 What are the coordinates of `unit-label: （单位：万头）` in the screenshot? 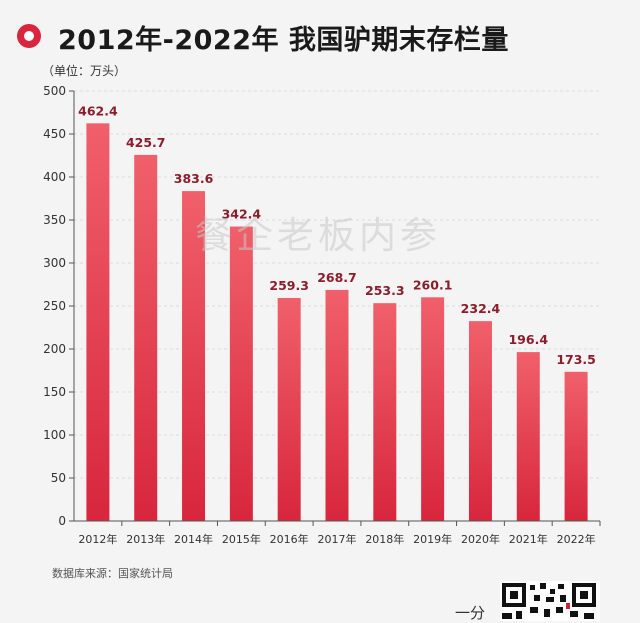 It's located at (84, 71).